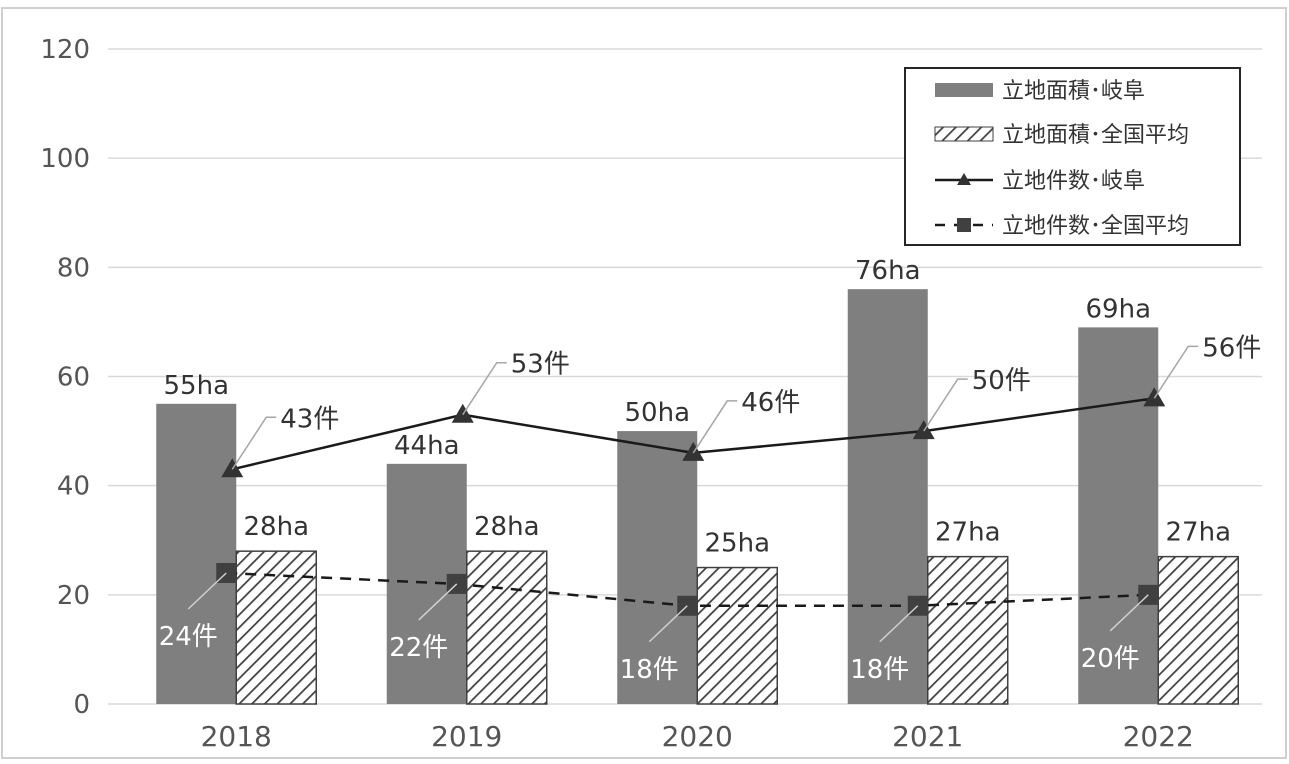  What do you see at coordinates (964, 134) in the screenshot?
I see `legend-swatch-national-area` at bounding box center [964, 134].